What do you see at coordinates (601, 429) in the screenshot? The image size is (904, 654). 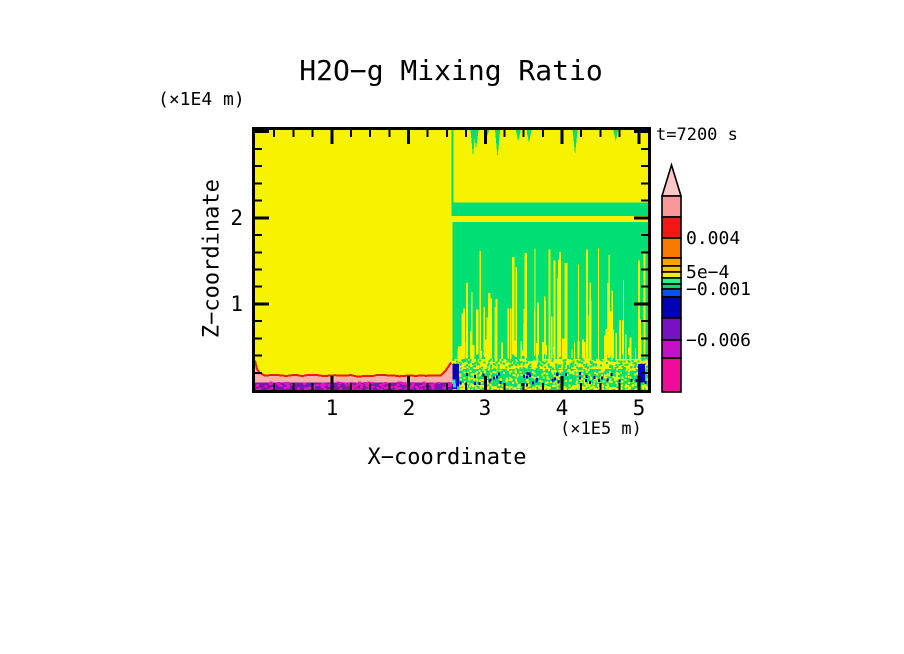 I see `x-axis-unit-label: (×1E5 m)` at bounding box center [601, 429].